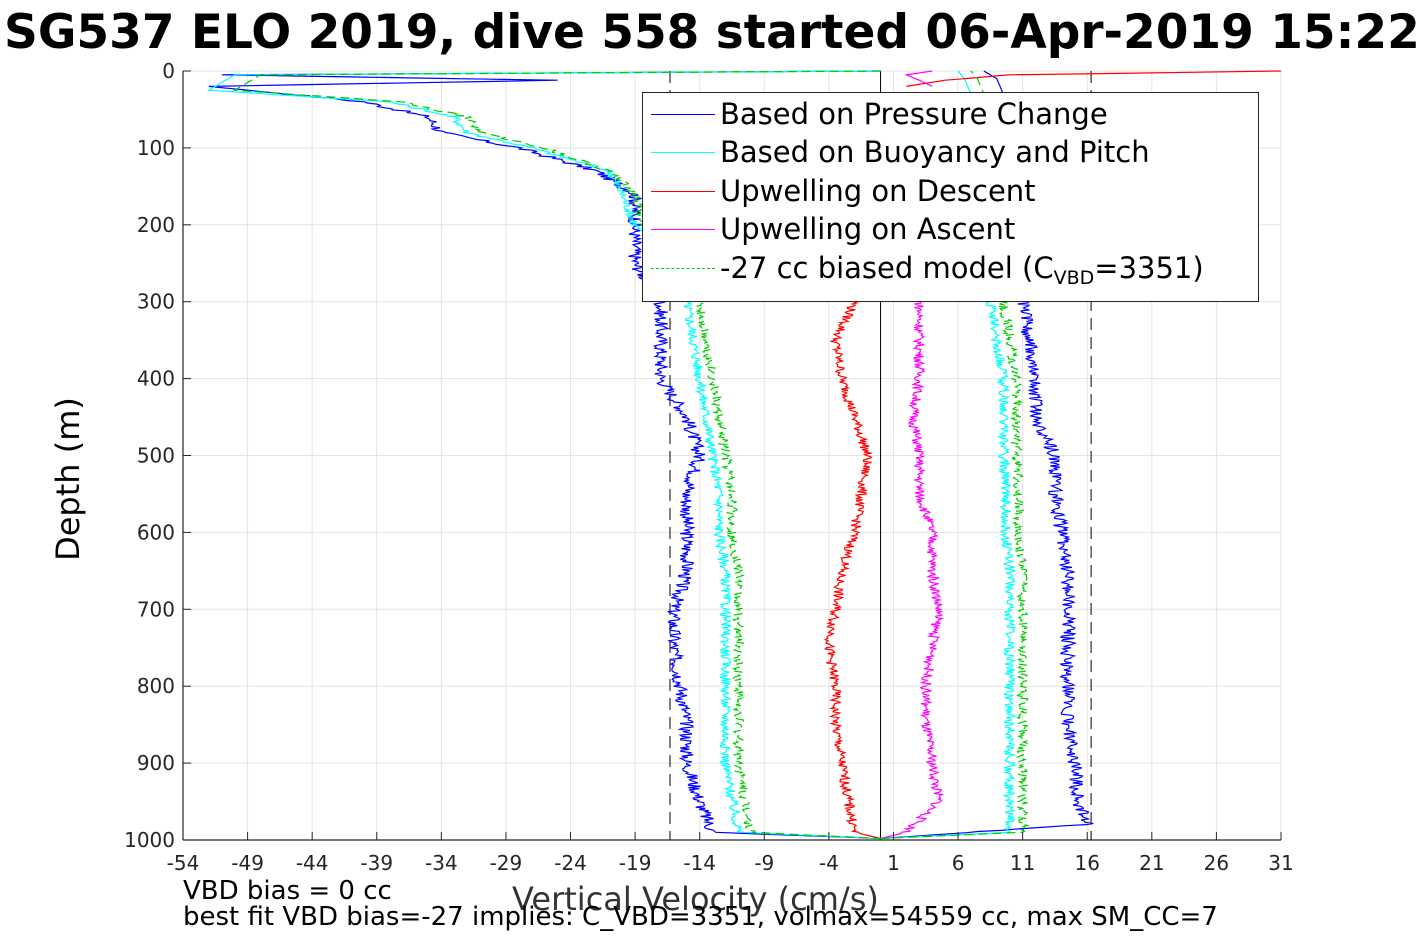 The height and width of the screenshot is (945, 1417). I want to click on legend-label-upwelling-descent: Upwelling on Descent, so click(878, 191).